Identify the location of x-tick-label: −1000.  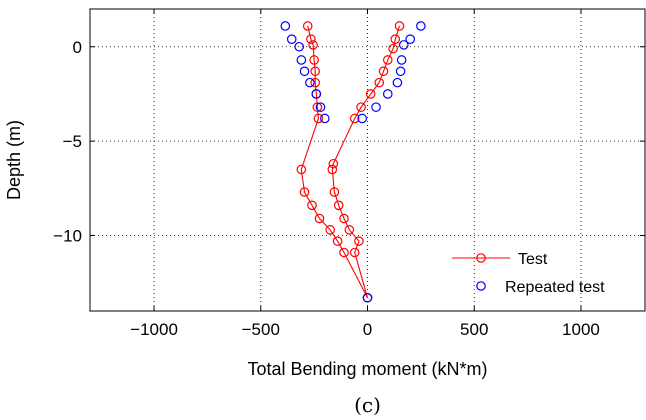
(154, 329).